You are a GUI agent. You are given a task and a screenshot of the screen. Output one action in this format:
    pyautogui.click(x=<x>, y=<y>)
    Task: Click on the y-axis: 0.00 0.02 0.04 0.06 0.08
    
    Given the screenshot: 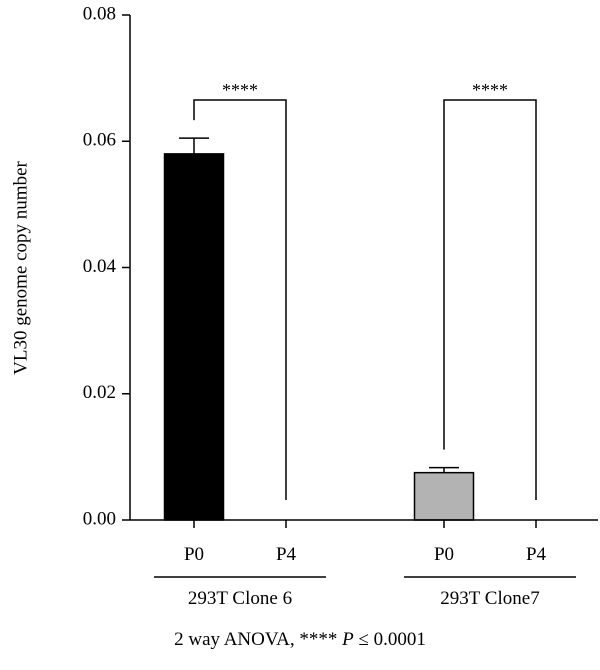 What is the action you would take?
    pyautogui.click(x=107, y=266)
    